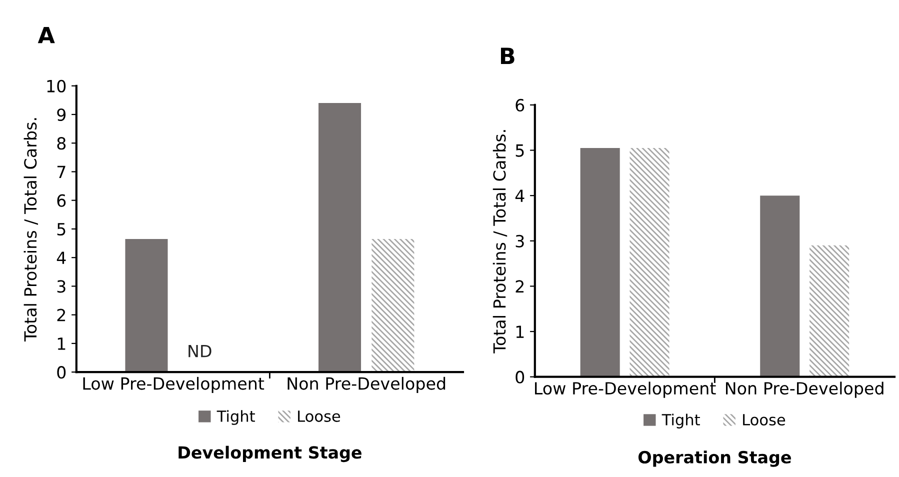 This screenshot has width=899, height=477. Describe the element at coordinates (507, 56) in the screenshot. I see `chart-title: B` at that location.